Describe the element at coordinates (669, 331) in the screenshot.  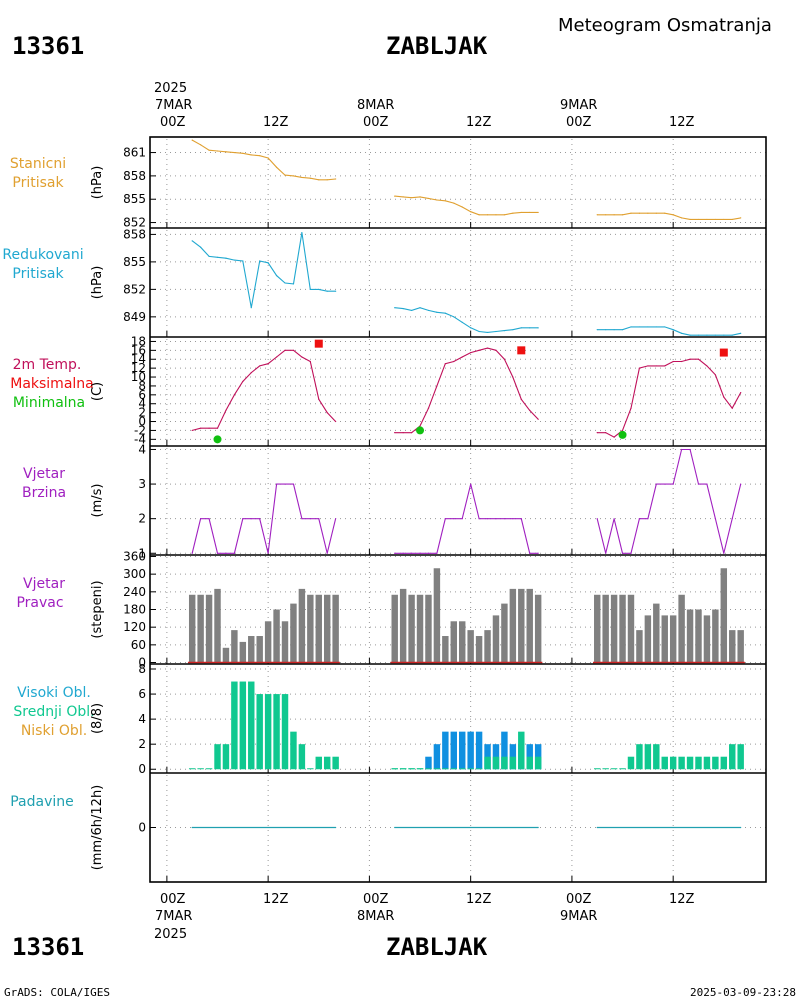
I see `reduced-pressure-series-line` at that location.